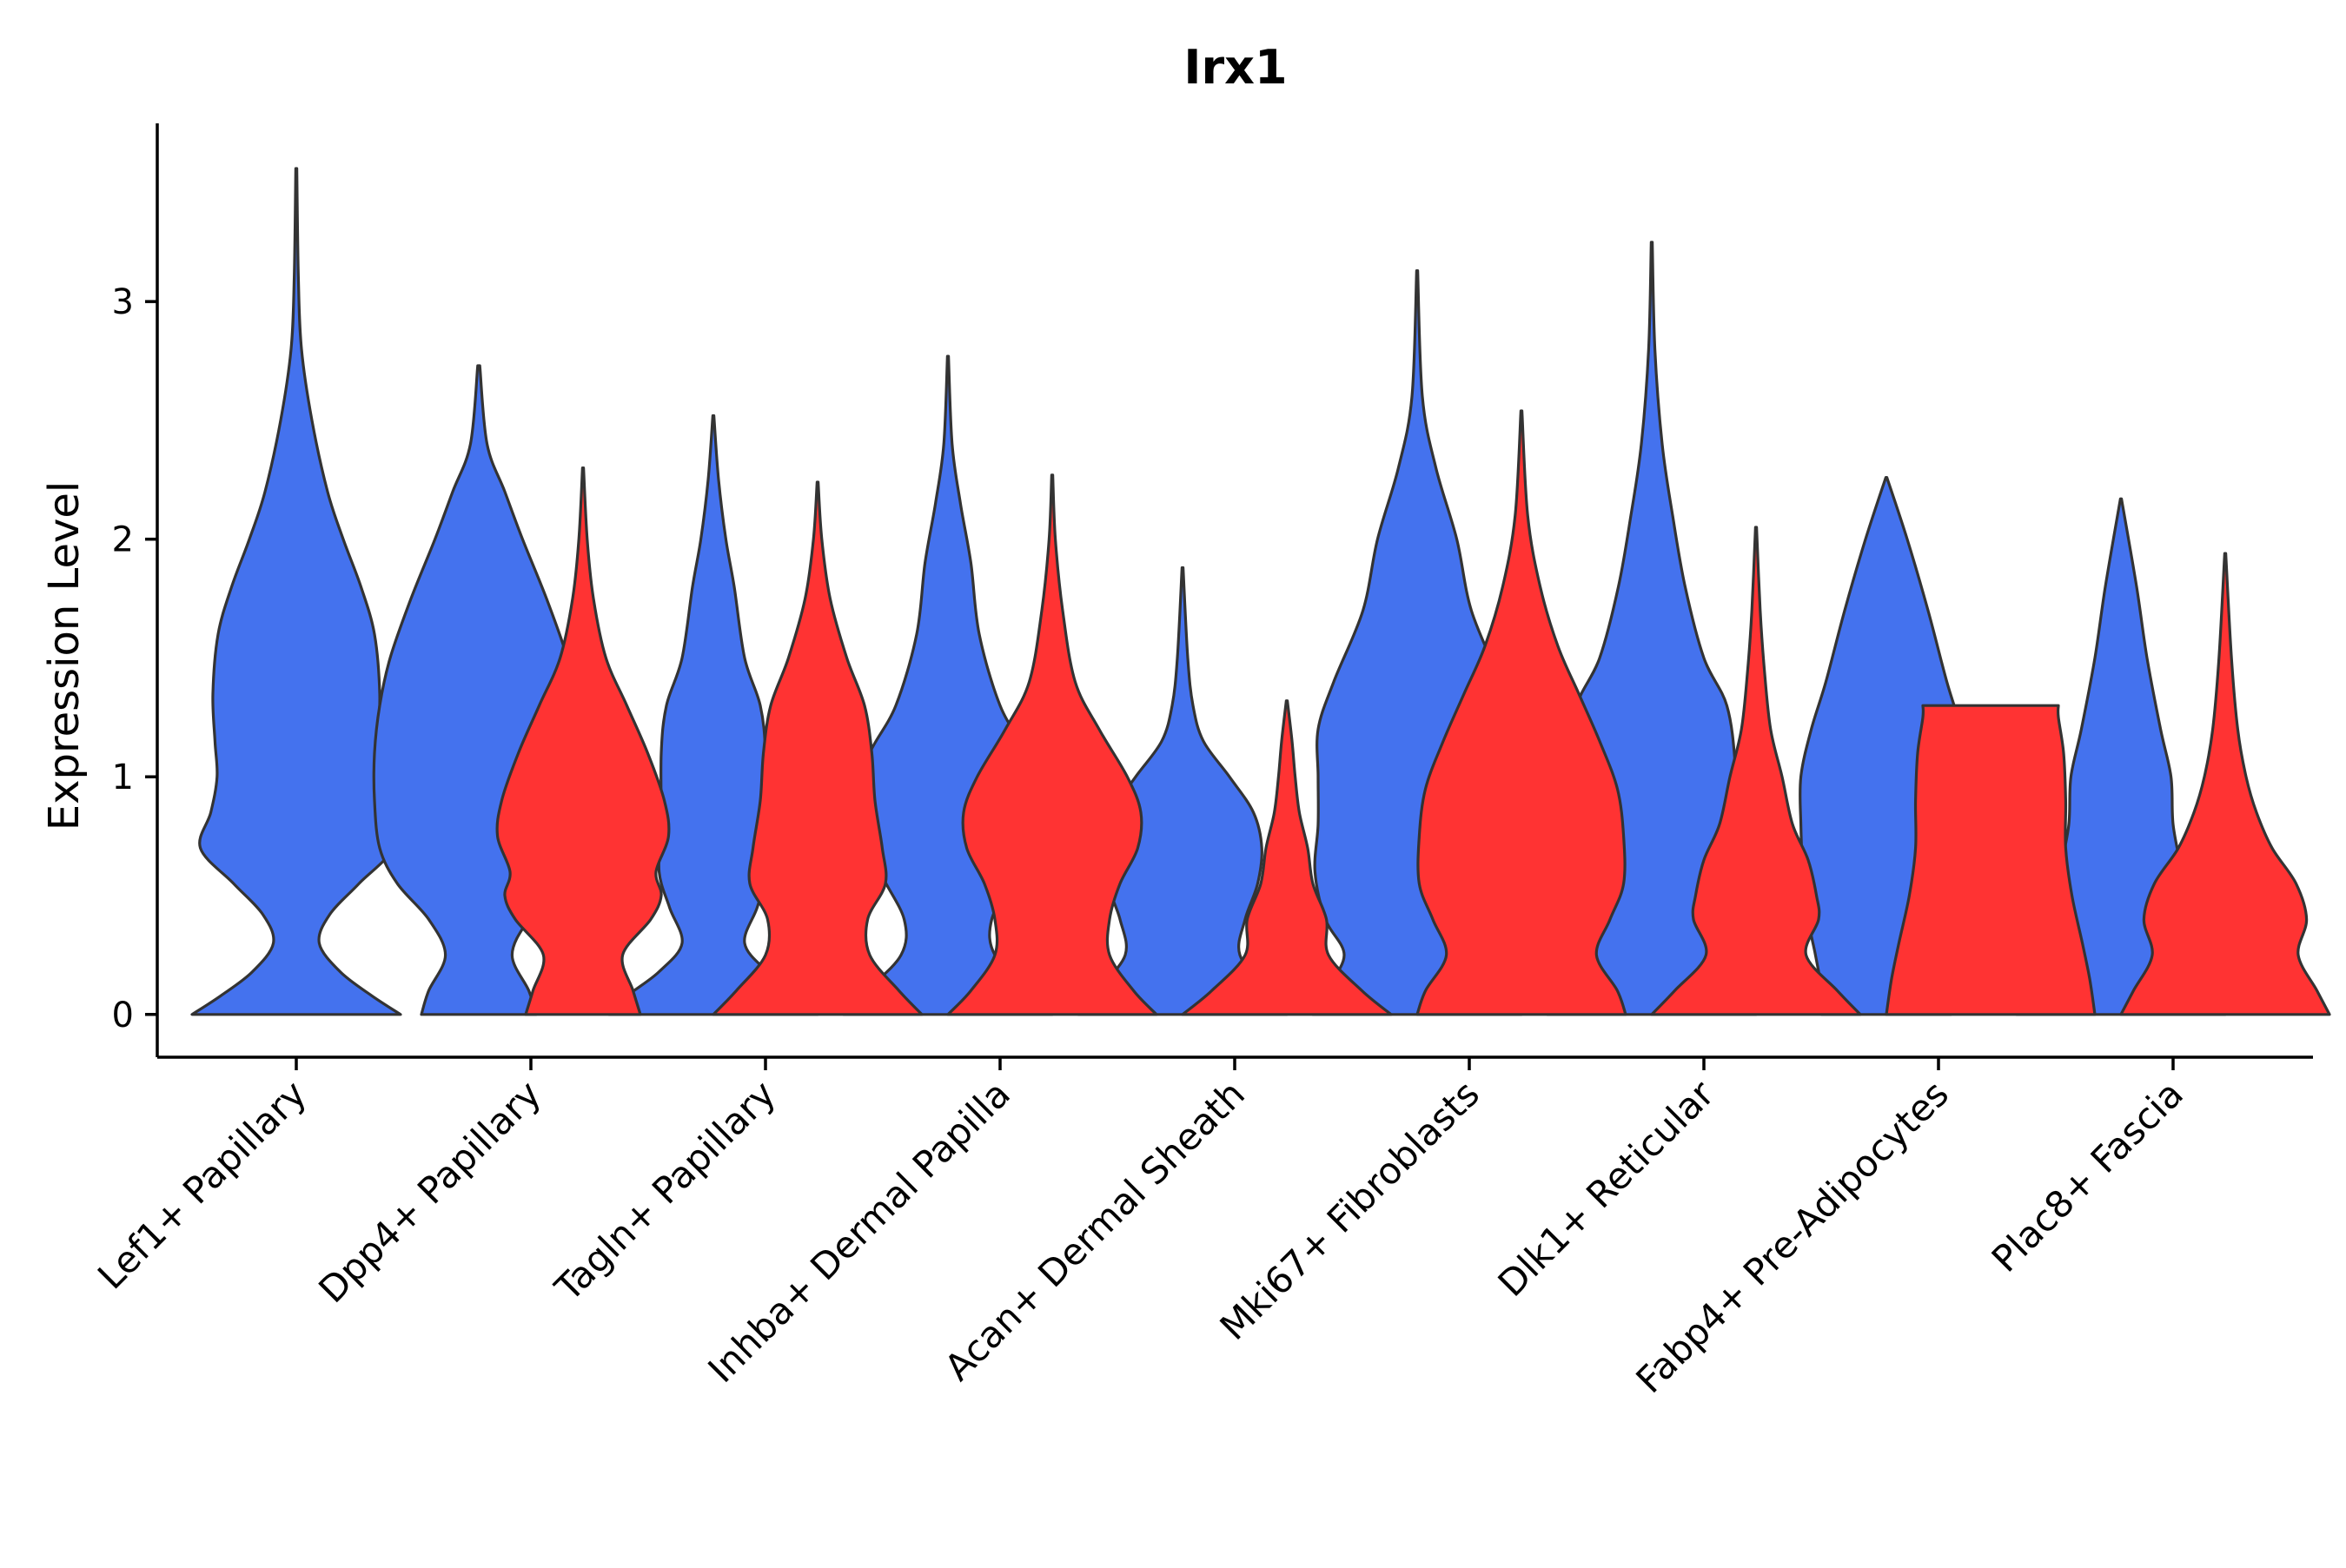 The width and height of the screenshot is (2346, 1568). I want to click on y-tick-label-1: 1, so click(123, 777).